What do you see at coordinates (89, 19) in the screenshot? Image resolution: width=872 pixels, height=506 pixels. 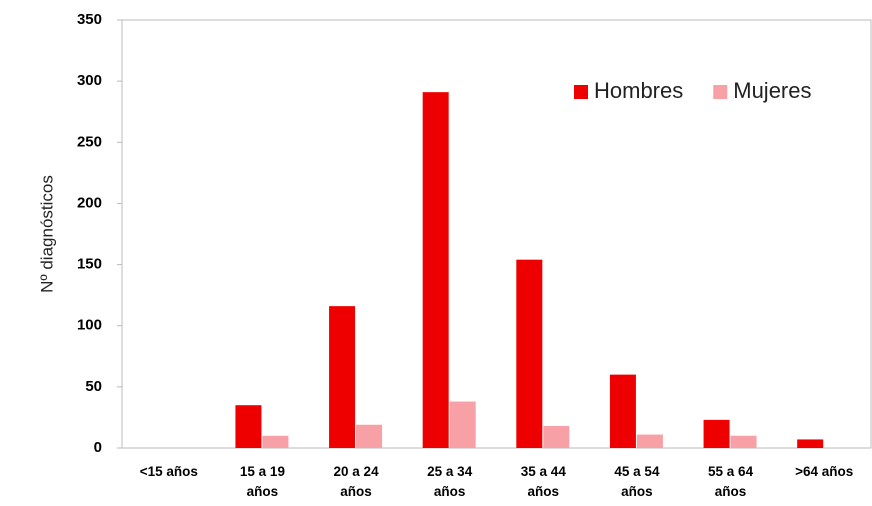 I see `y-tick-label: 350` at bounding box center [89, 19].